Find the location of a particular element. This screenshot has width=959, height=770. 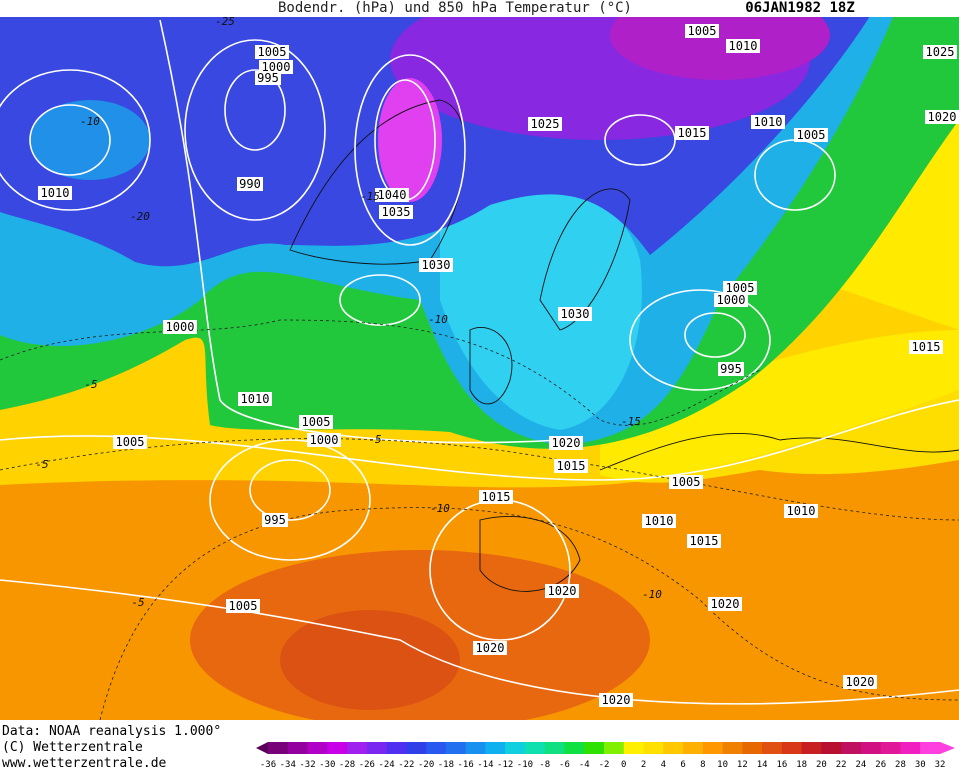

colorbar-tick-label: 8 is located at coordinates (702, 765).